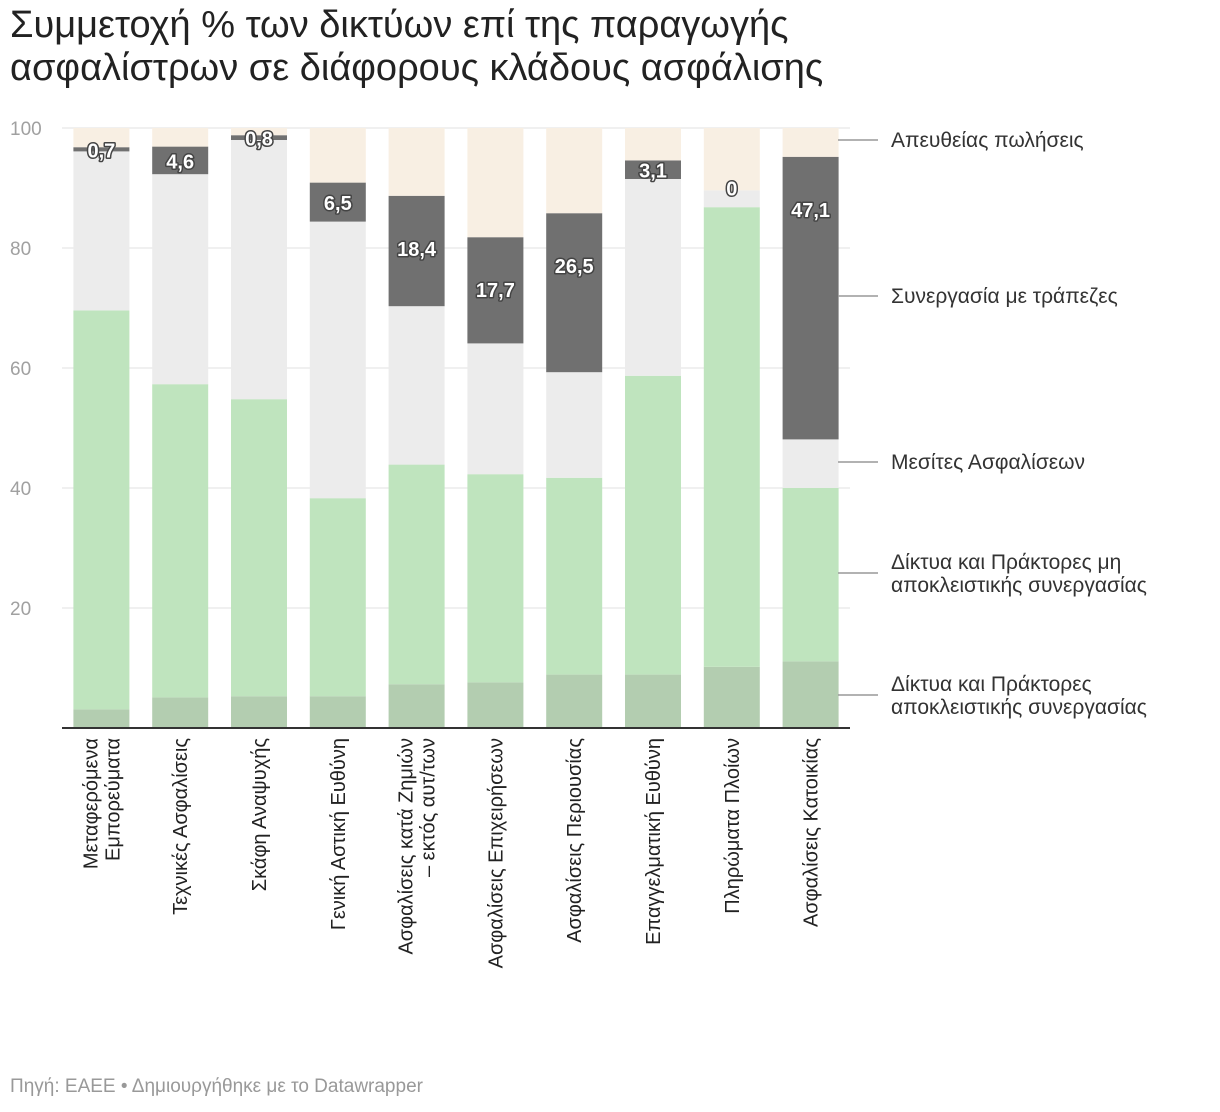 This screenshot has width=1220, height=1112. I want to click on data-label: 3,1, so click(653, 172).